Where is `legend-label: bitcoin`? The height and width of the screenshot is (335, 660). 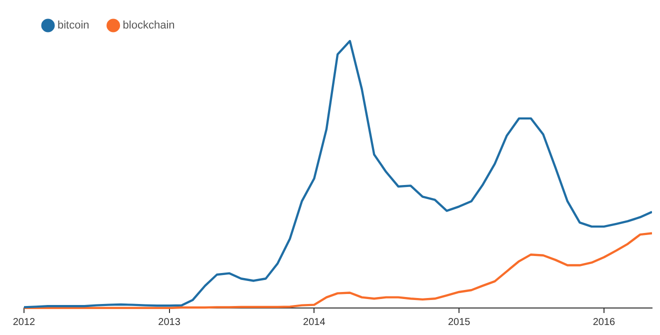
legend-label: bitcoin is located at coordinates (74, 26).